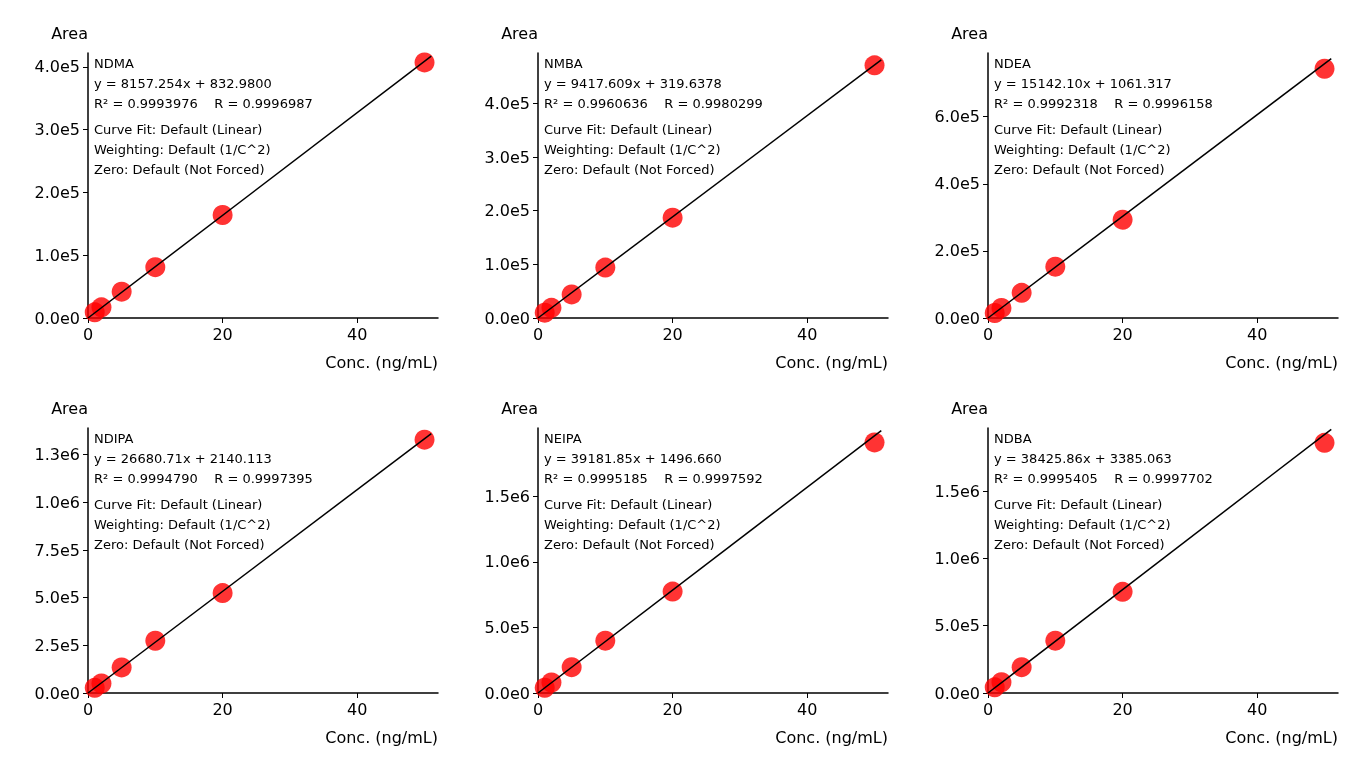  Describe the element at coordinates (957, 117) in the screenshot. I see `y-tick-label: 6.0e5` at that location.